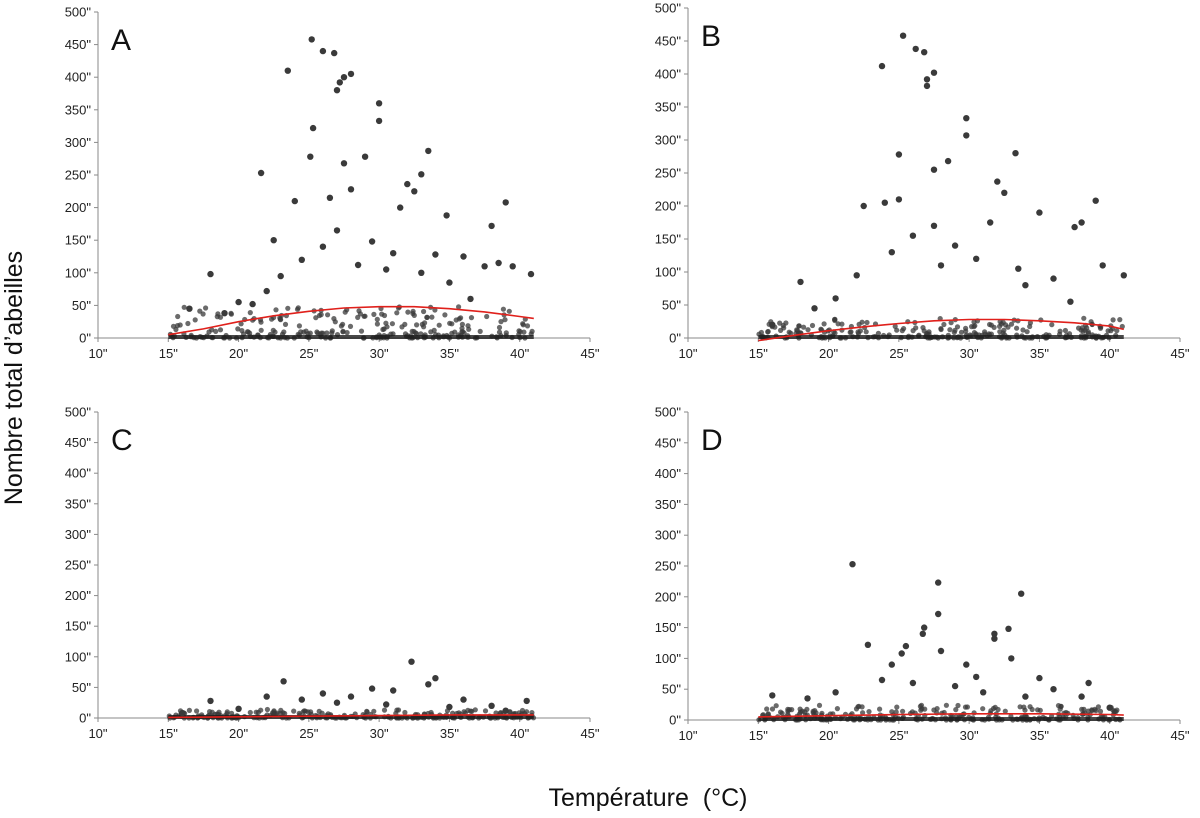 The width and height of the screenshot is (1200, 818). Describe the element at coordinates (351, 716) in the screenshot. I see `trend-line` at that location.